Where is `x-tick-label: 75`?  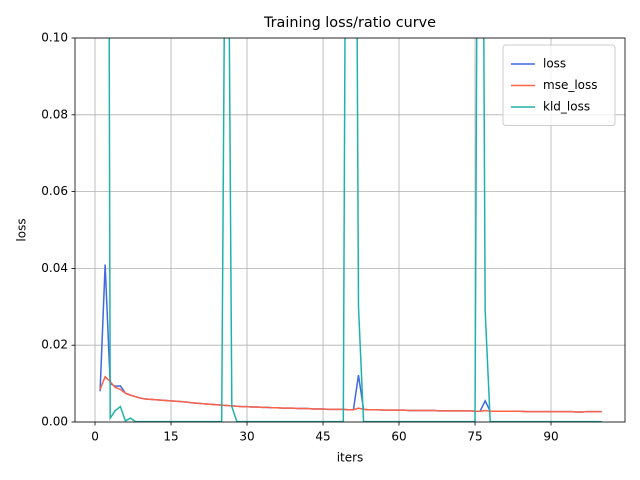
x-tick-label: 75 is located at coordinates (474, 437).